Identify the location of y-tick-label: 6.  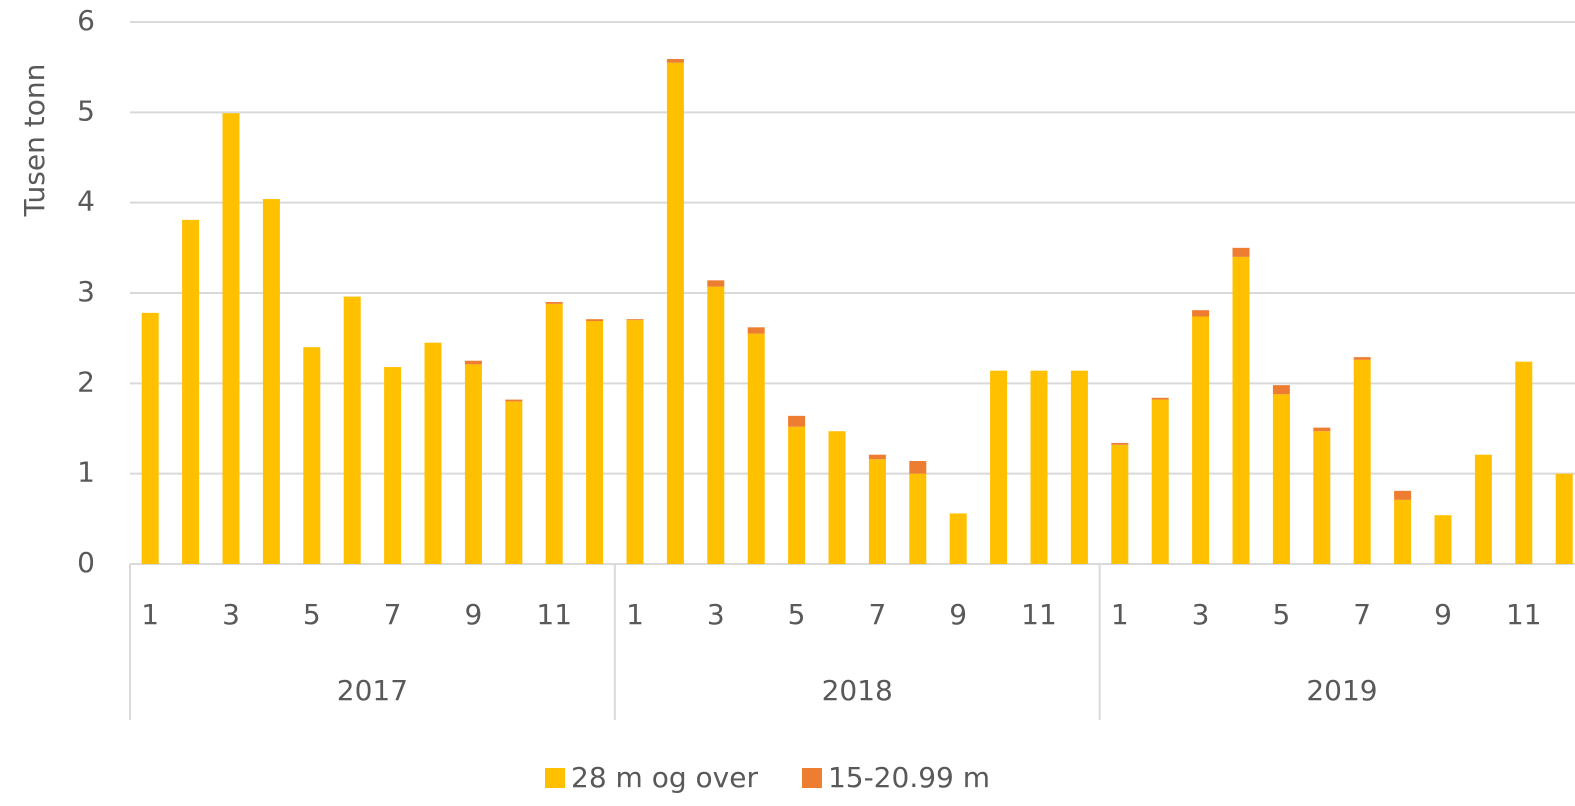
(86, 20).